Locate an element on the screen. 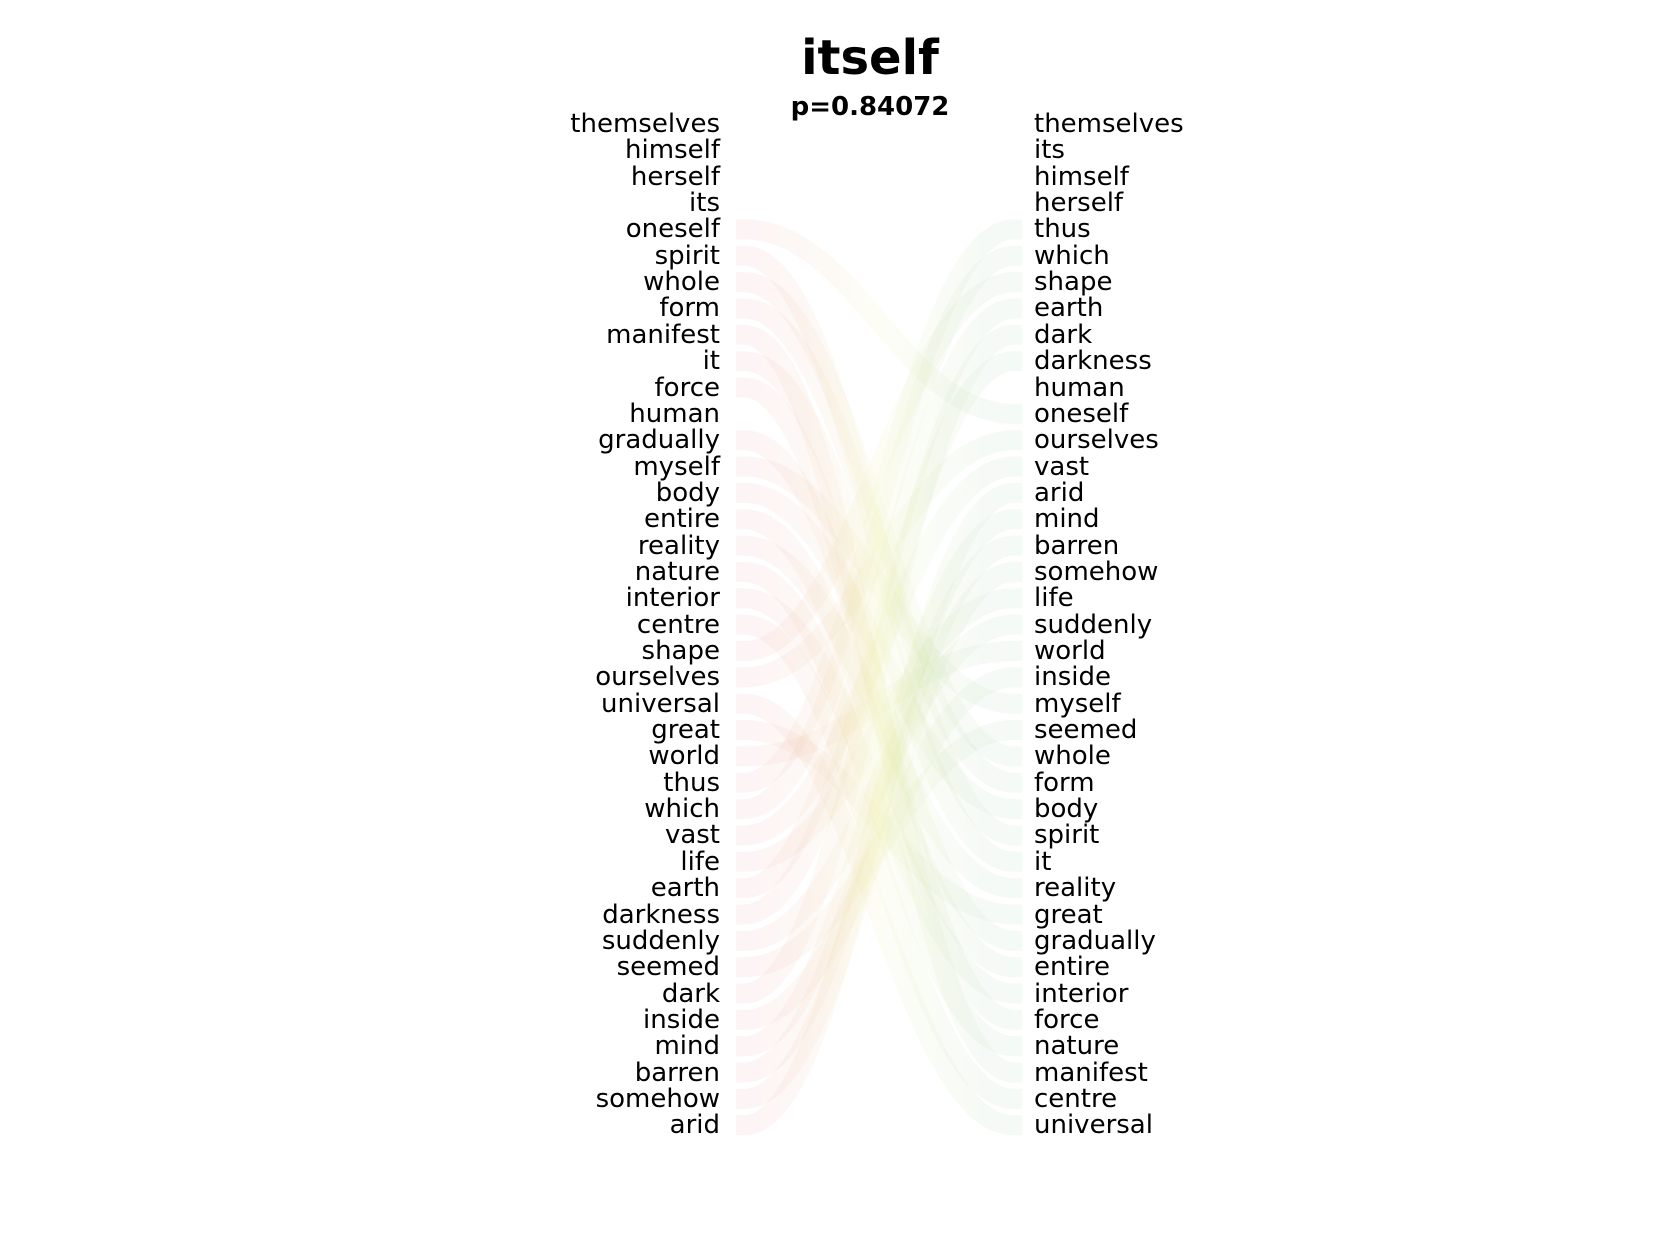  right-word-item: barren is located at coordinates (1077, 545).